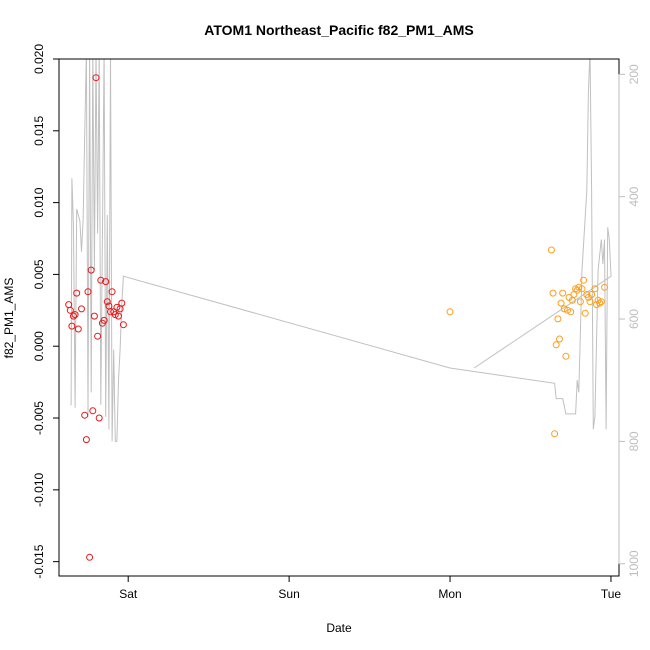 This screenshot has width=650, height=650. What do you see at coordinates (39, 346) in the screenshot?
I see `y-tick-label: 0.000` at bounding box center [39, 346].